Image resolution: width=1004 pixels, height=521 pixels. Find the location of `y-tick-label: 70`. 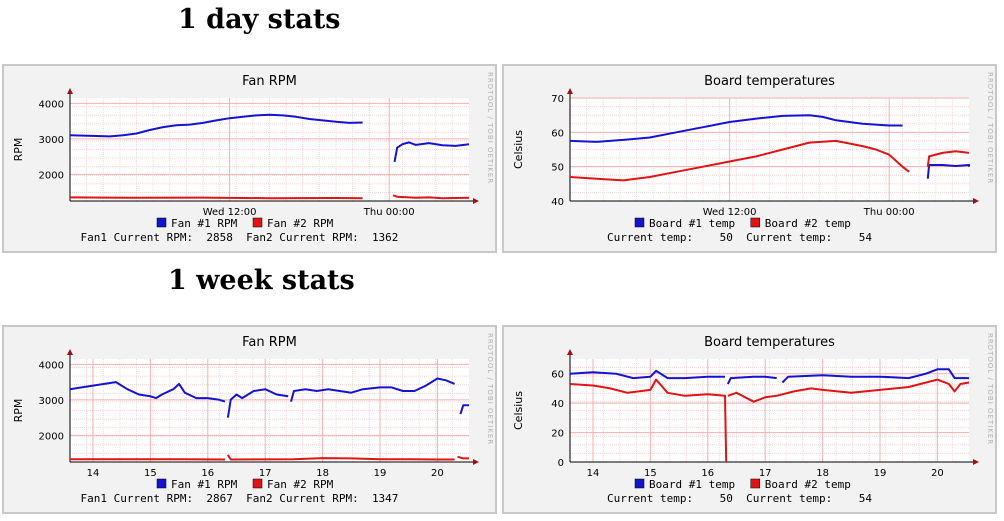

y-tick-label: 70 is located at coordinates (557, 99).